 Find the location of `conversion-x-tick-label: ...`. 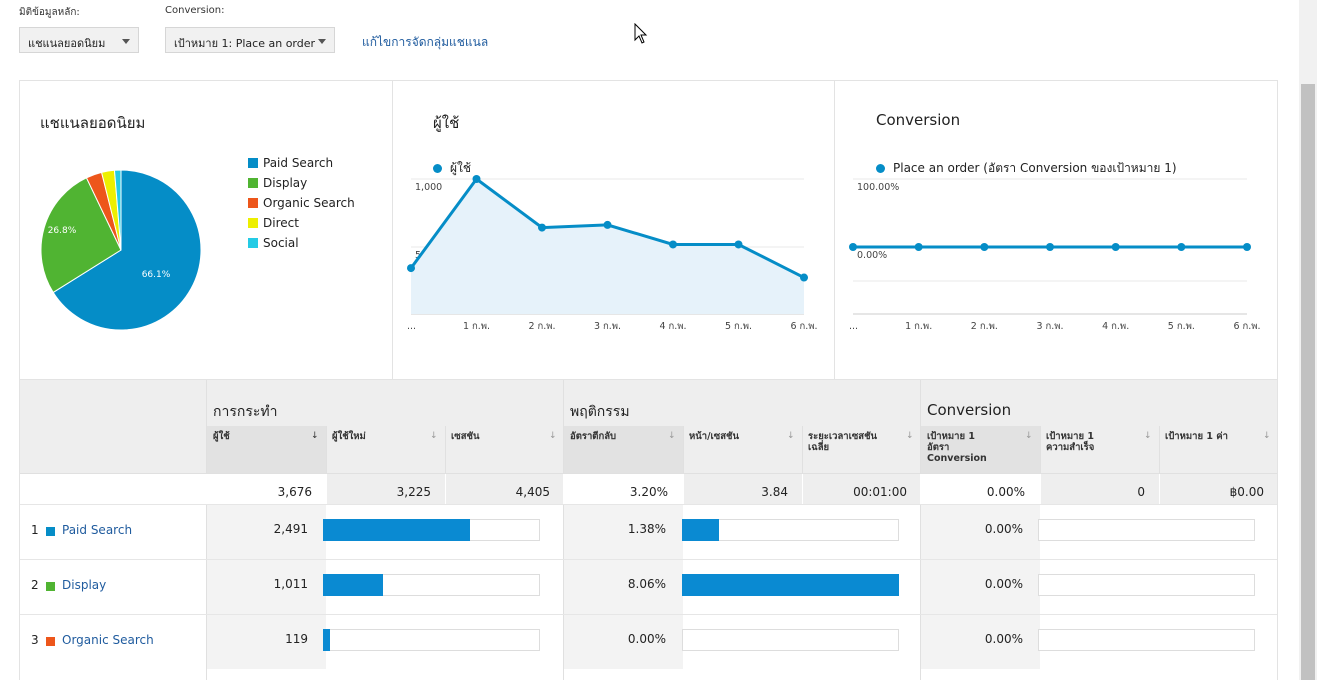

conversion-x-tick-label: ... is located at coordinates (853, 326).